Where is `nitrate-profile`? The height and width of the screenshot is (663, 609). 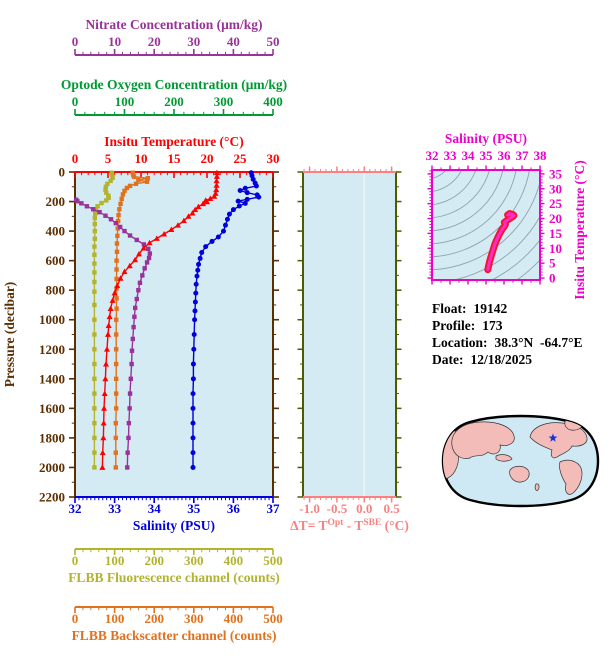 nitrate-profile is located at coordinates (113, 333).